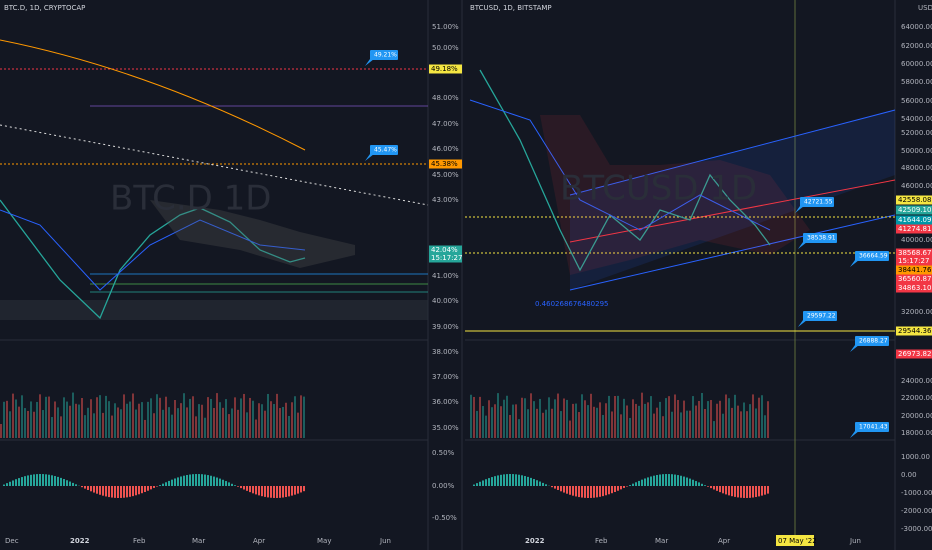  I want to click on y-tick-label: 46000.00, so click(916, 186).